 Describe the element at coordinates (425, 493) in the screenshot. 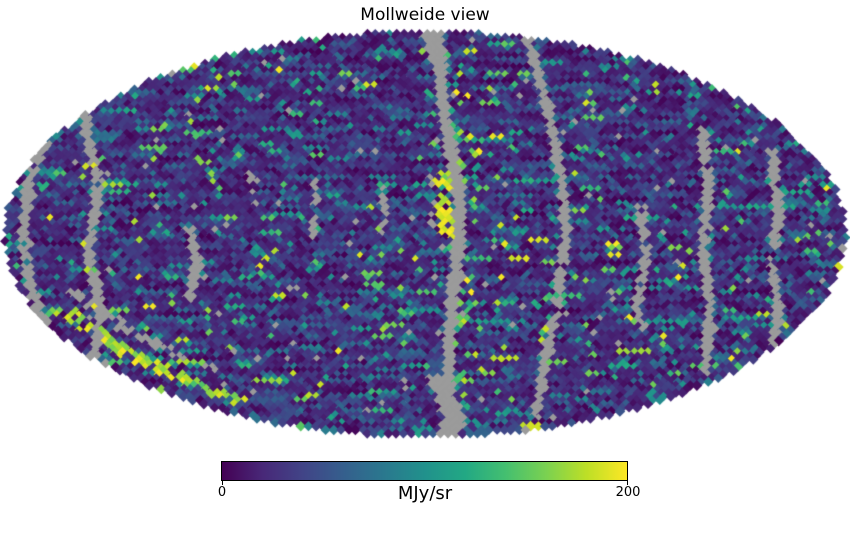

I see `colorbar-unit-label: MJy/sr` at that location.